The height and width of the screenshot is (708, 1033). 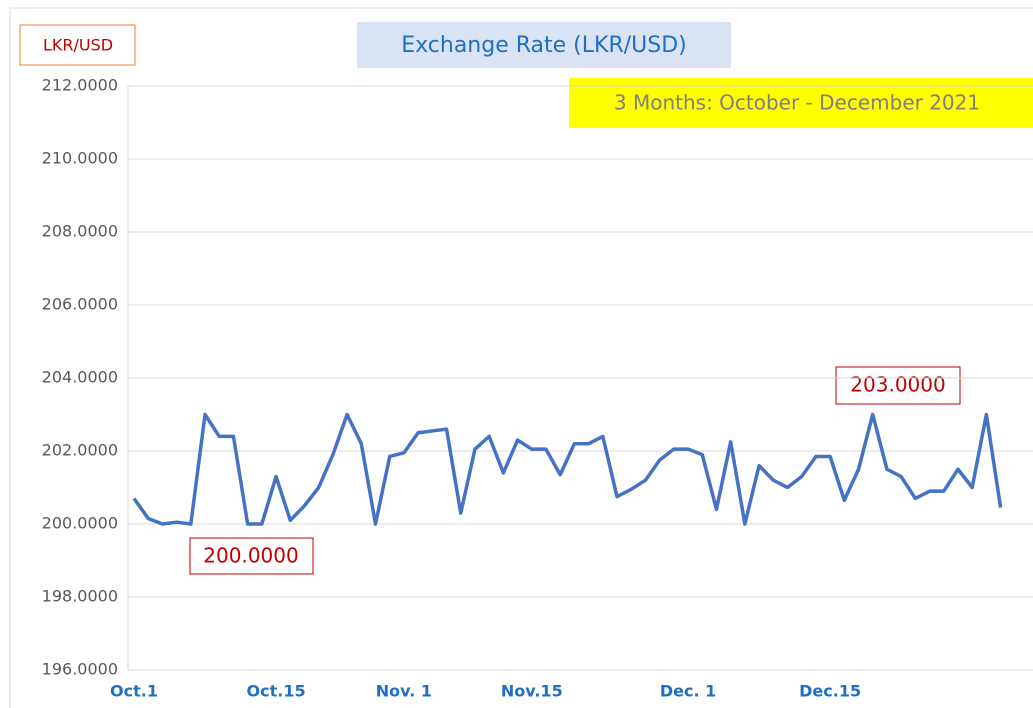 I want to click on y-tick-label: 202.0000, so click(x=80, y=450).